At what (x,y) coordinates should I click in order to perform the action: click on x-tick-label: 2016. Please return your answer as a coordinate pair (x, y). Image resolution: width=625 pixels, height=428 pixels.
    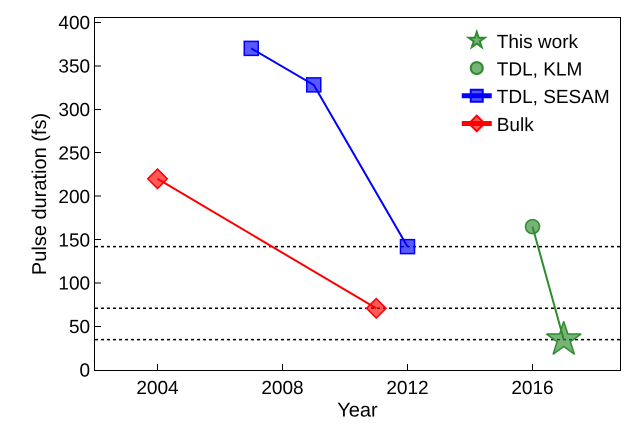
    Looking at the image, I should click on (532, 388).